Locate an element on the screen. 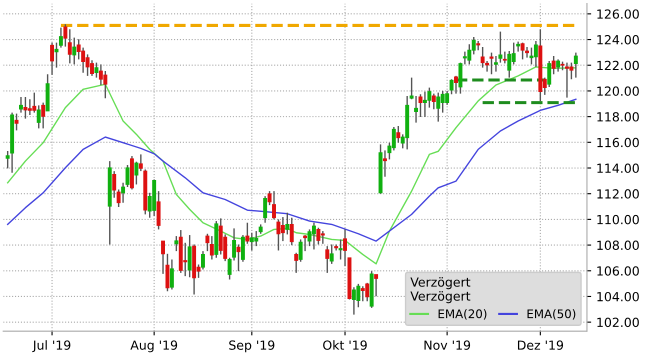 This screenshot has height=358, width=645. x-tick-label: Sep '19 is located at coordinates (251, 346).